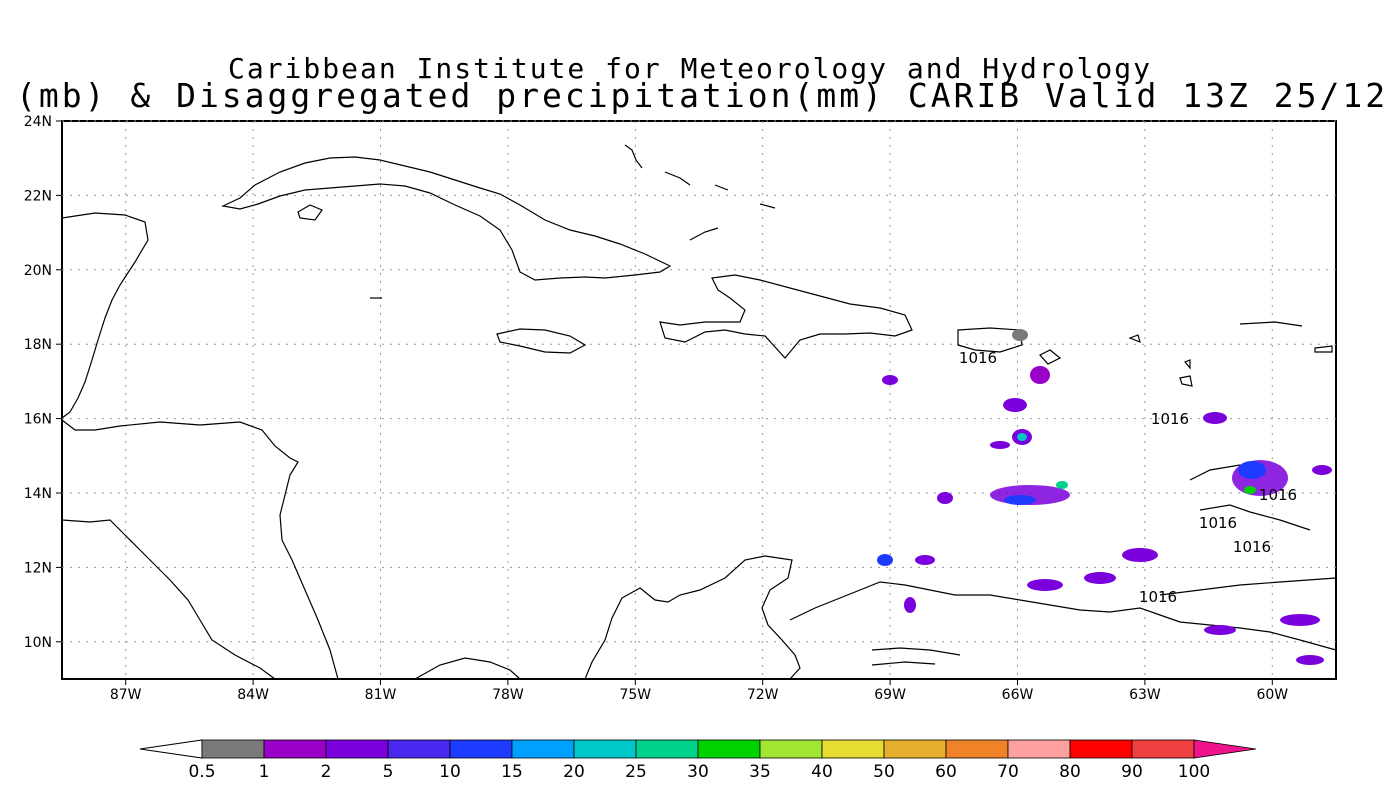  What do you see at coordinates (760, 772) in the screenshot?
I see `colorbar-label: 35` at bounding box center [760, 772].